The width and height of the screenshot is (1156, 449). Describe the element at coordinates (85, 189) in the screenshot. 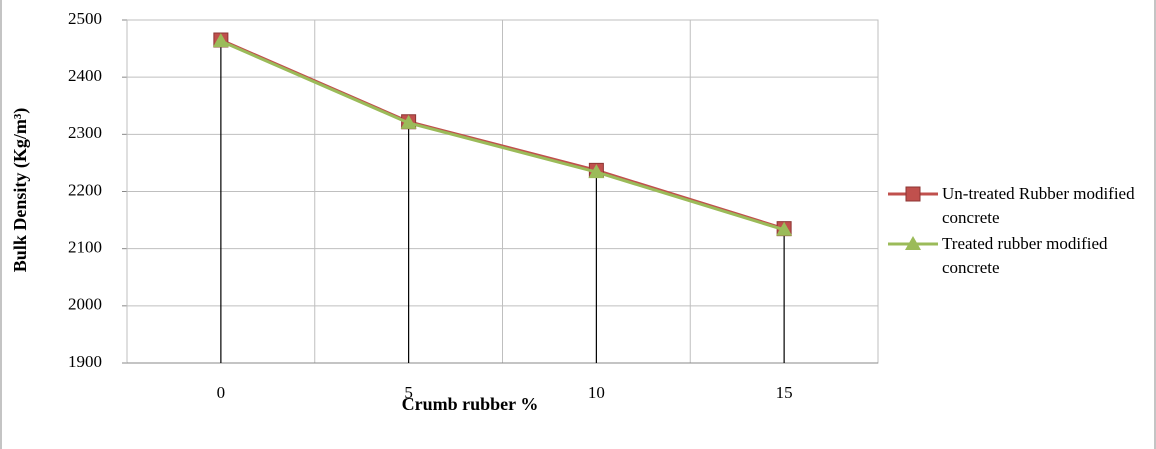

I see `y-tick-label: 2200` at that location.